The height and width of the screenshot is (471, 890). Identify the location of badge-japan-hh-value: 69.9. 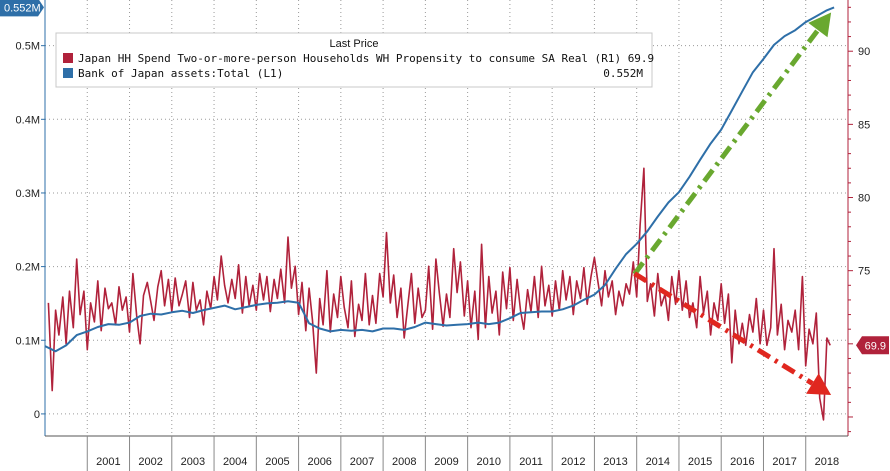
(875, 346).